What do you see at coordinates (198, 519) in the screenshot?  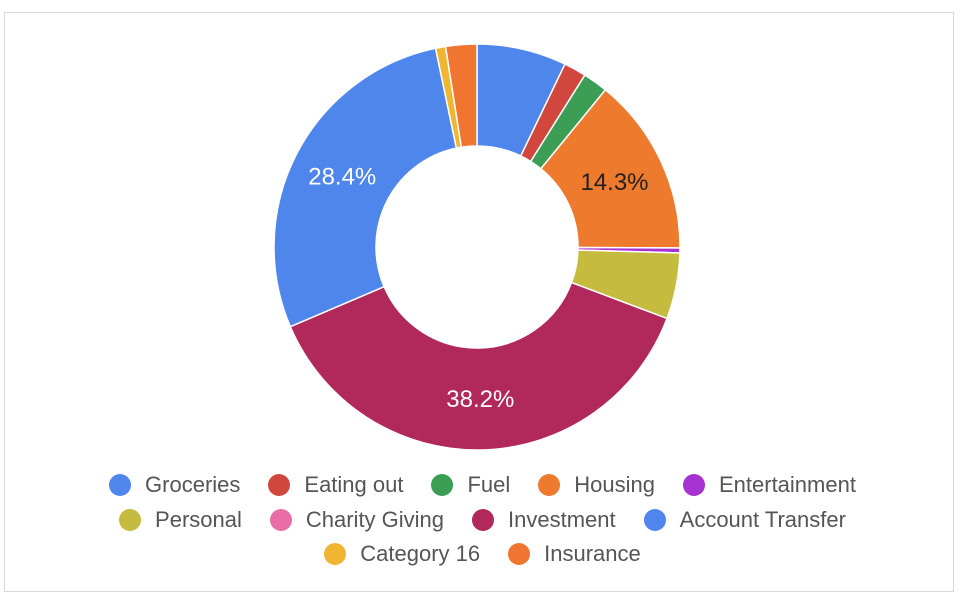 I see `legend-label: Personal` at bounding box center [198, 519].